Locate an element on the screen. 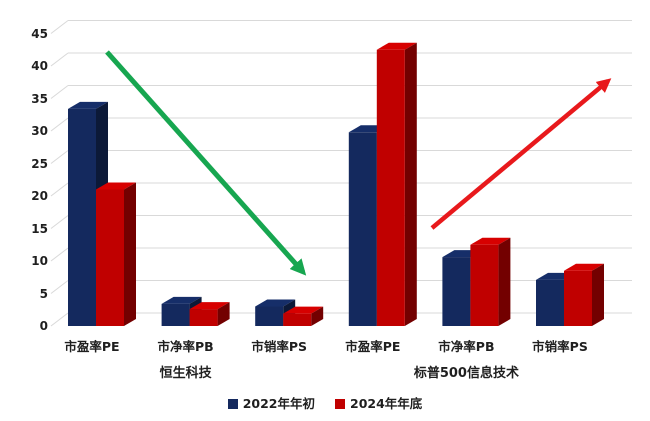 This screenshot has height=421, width=650. legend-swatch-2024 is located at coordinates (340, 404).